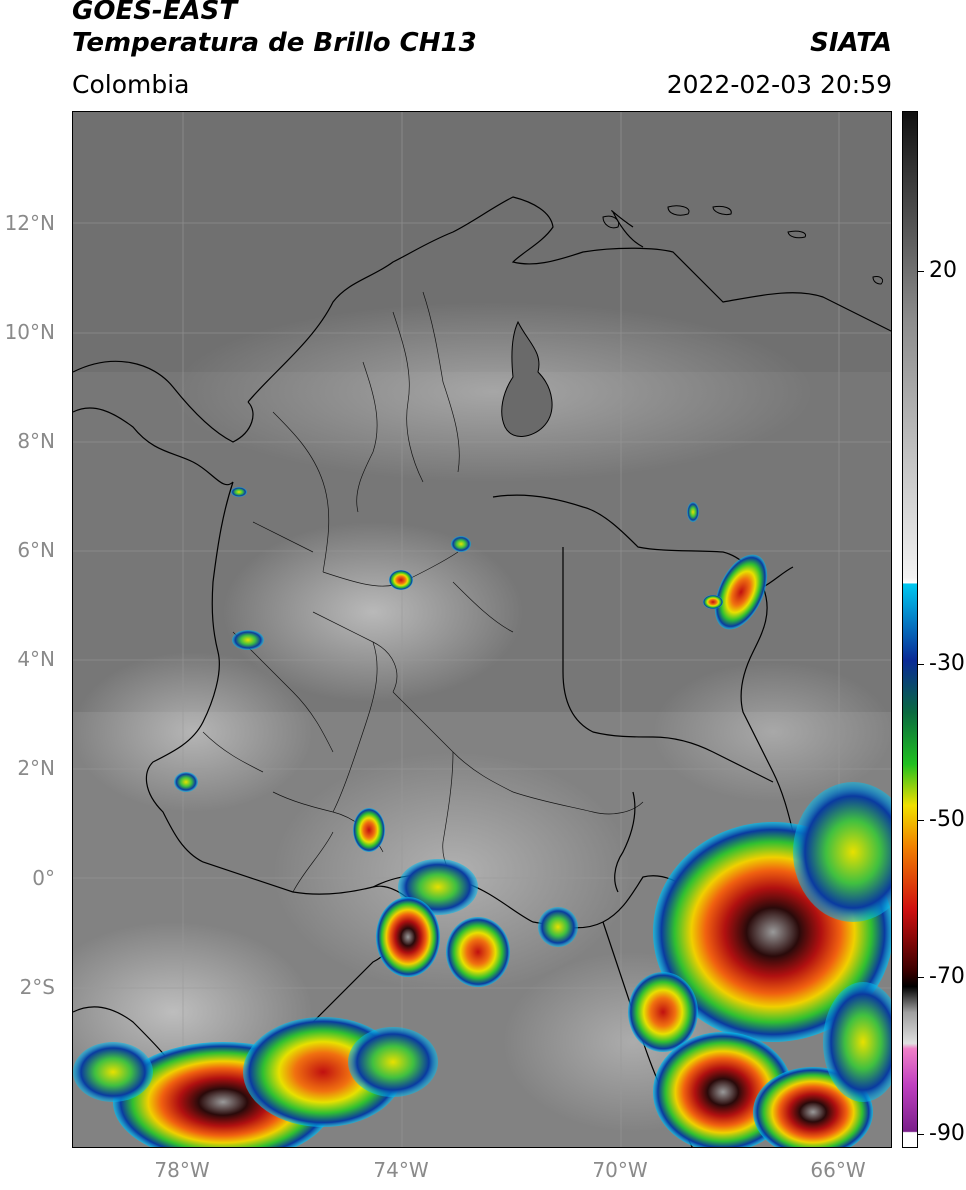  I want to click on lat-tick-10n: 10°N, so click(29, 332).